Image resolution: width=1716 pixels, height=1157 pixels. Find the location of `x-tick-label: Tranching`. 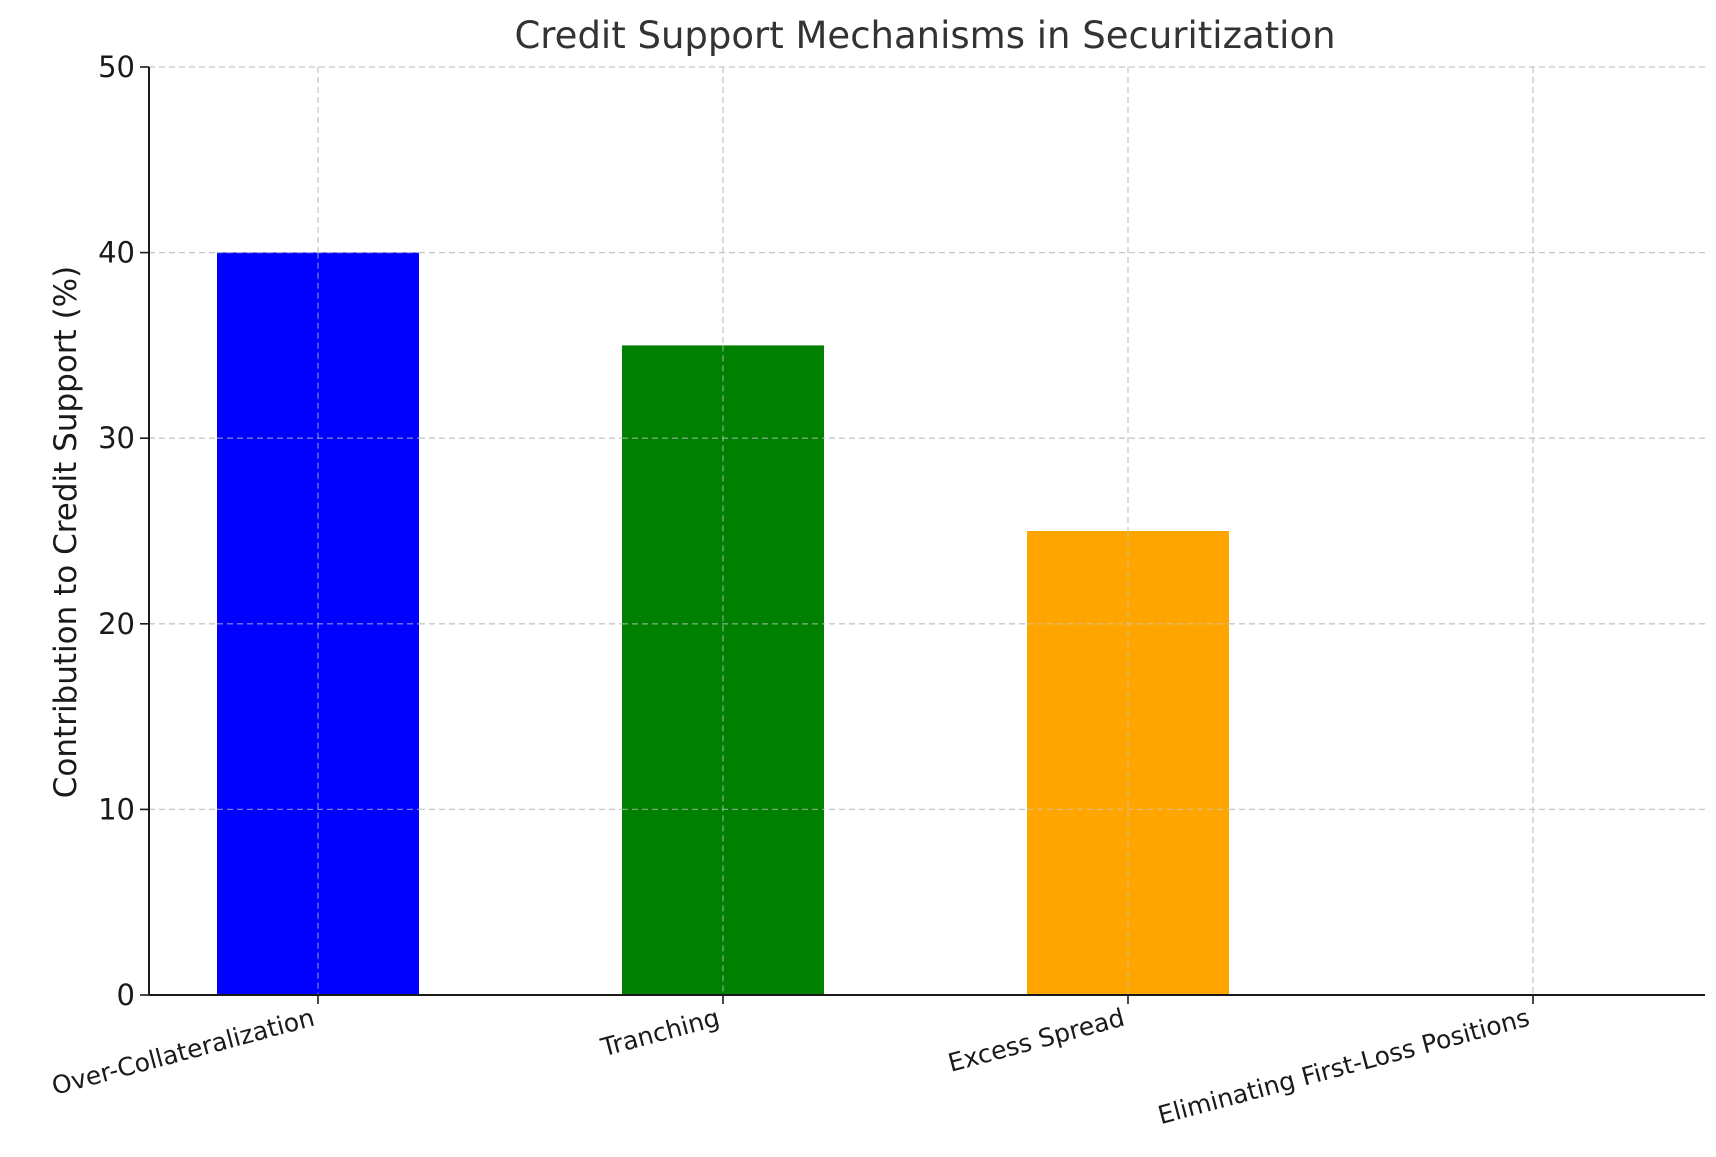

x-tick-label: Tranching is located at coordinates (660, 1033).